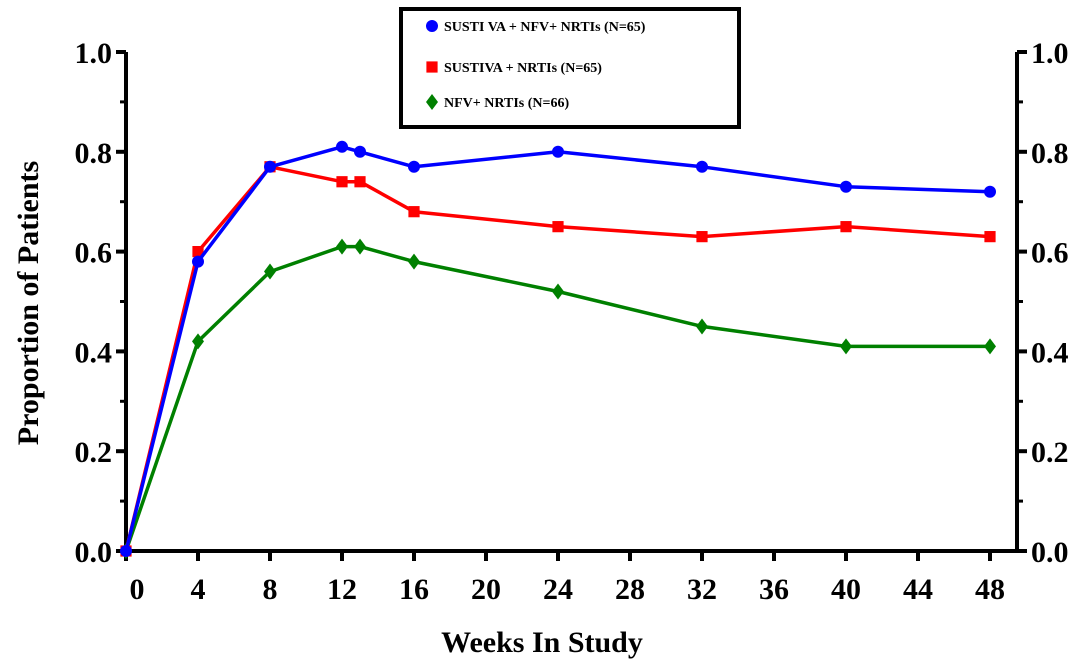 This screenshot has height=663, width=1080. I want to click on x-tick-label: 24, so click(558, 589).